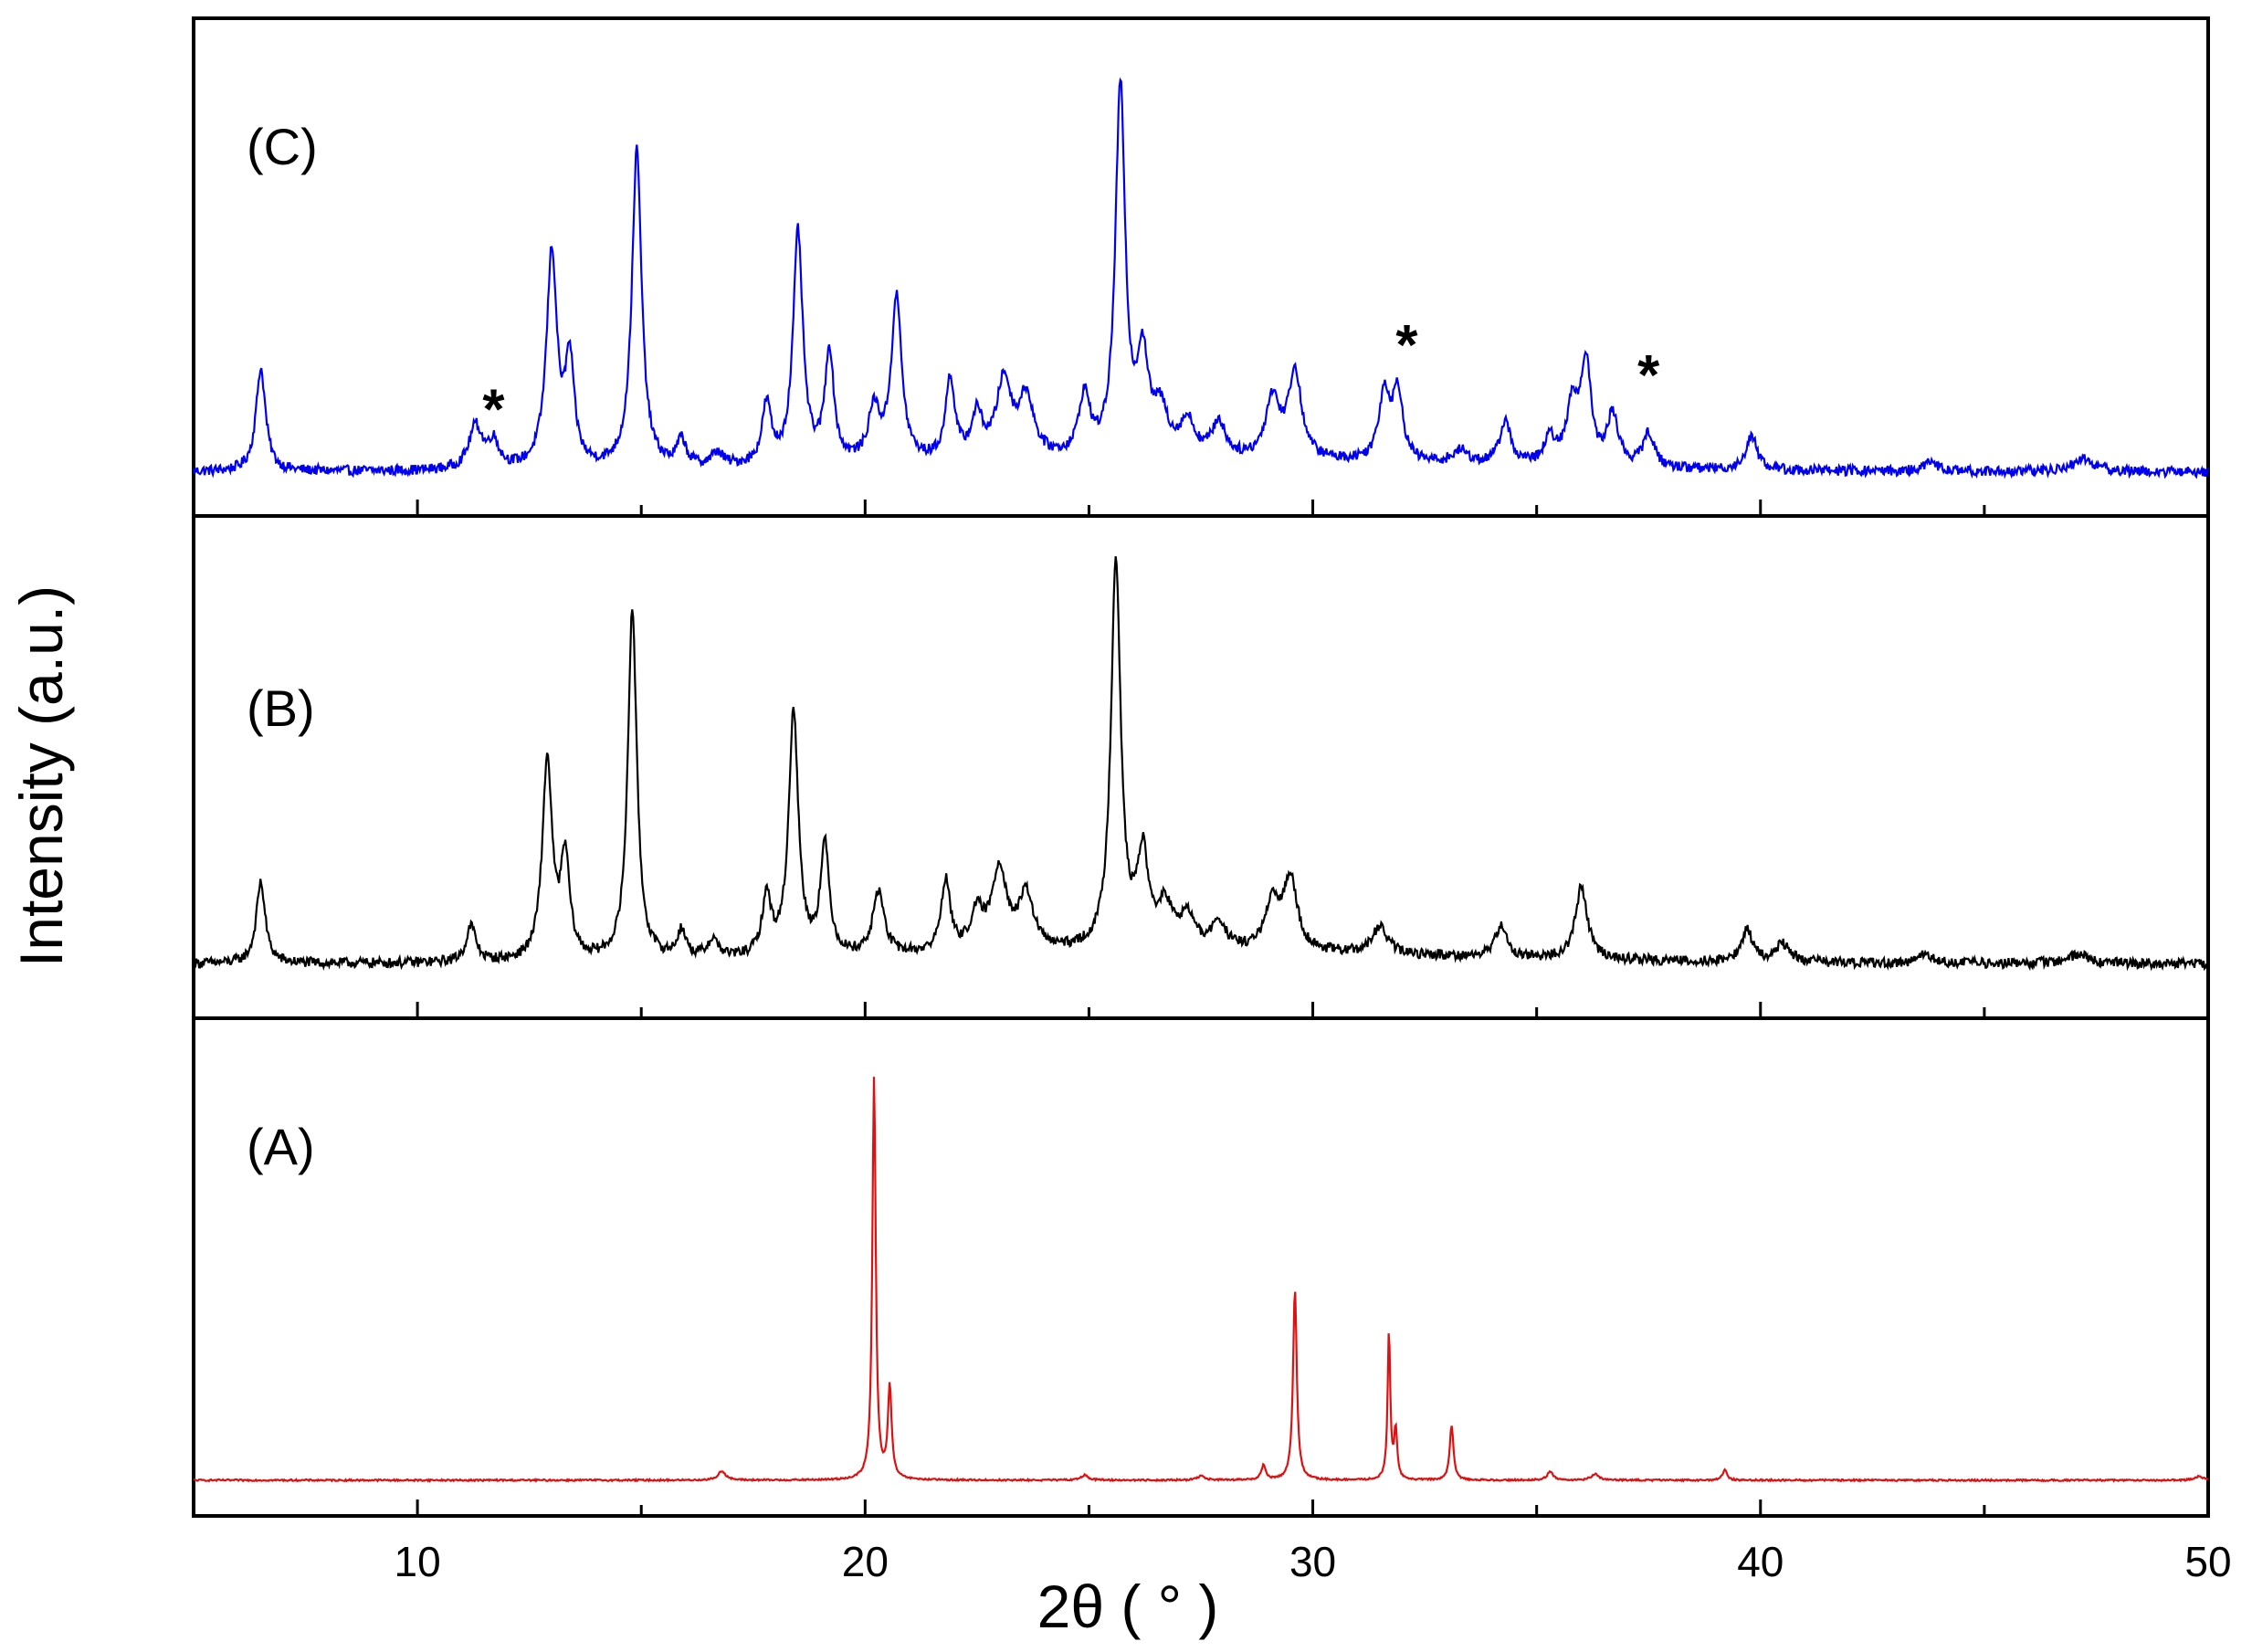 The image size is (2252, 1652). I want to click on panel-label: (B), so click(281, 708).